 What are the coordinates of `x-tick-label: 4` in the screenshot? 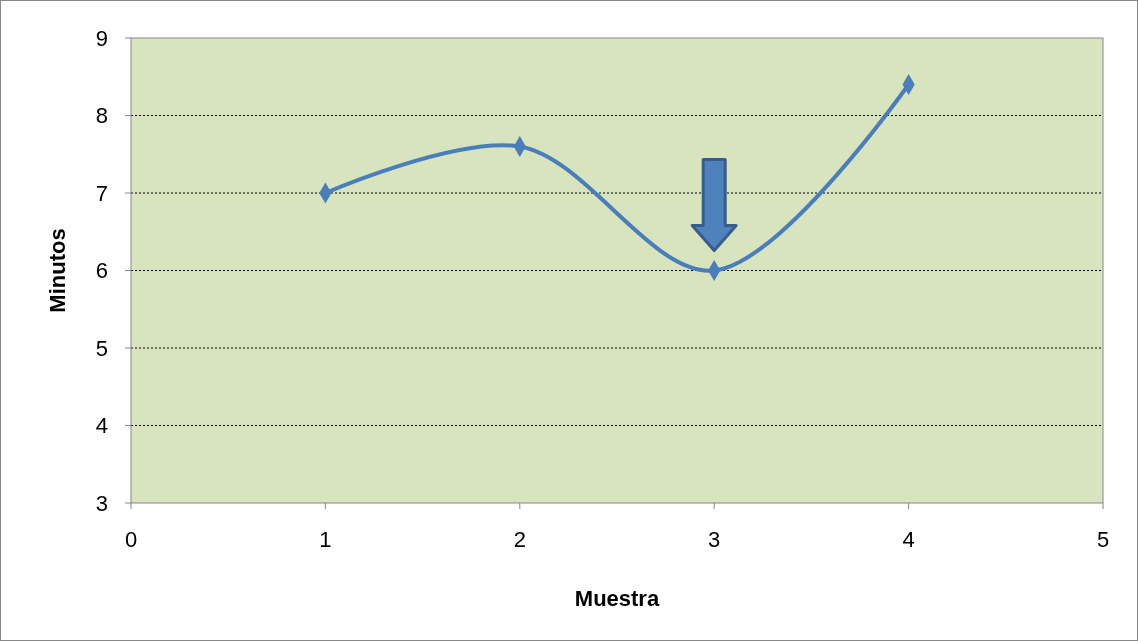 It's located at (908, 539).